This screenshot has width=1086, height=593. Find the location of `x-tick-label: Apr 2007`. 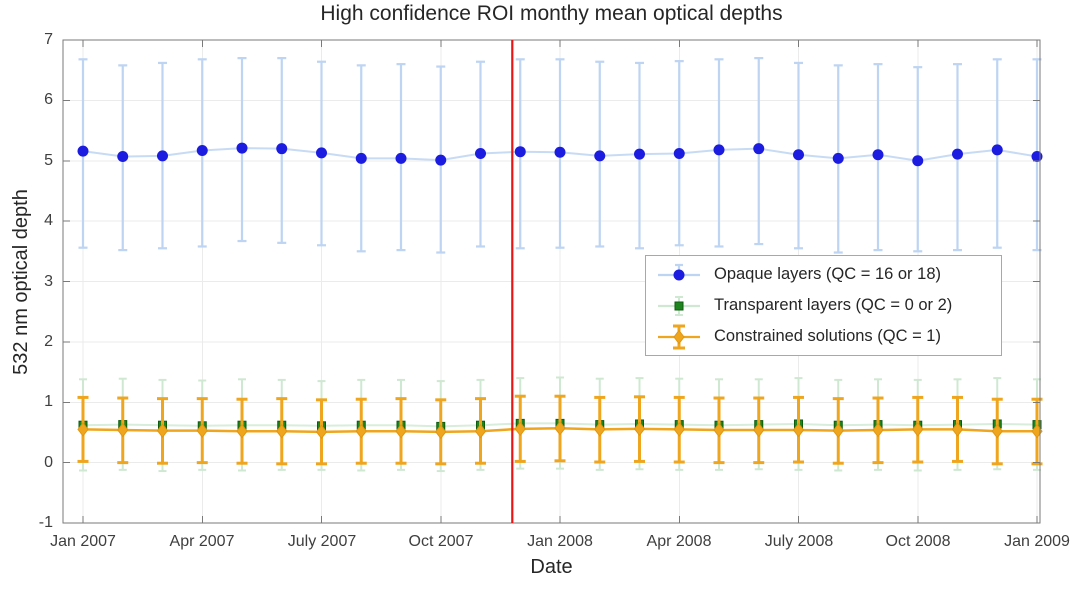

x-tick-label: Apr 2007 is located at coordinates (202, 541).